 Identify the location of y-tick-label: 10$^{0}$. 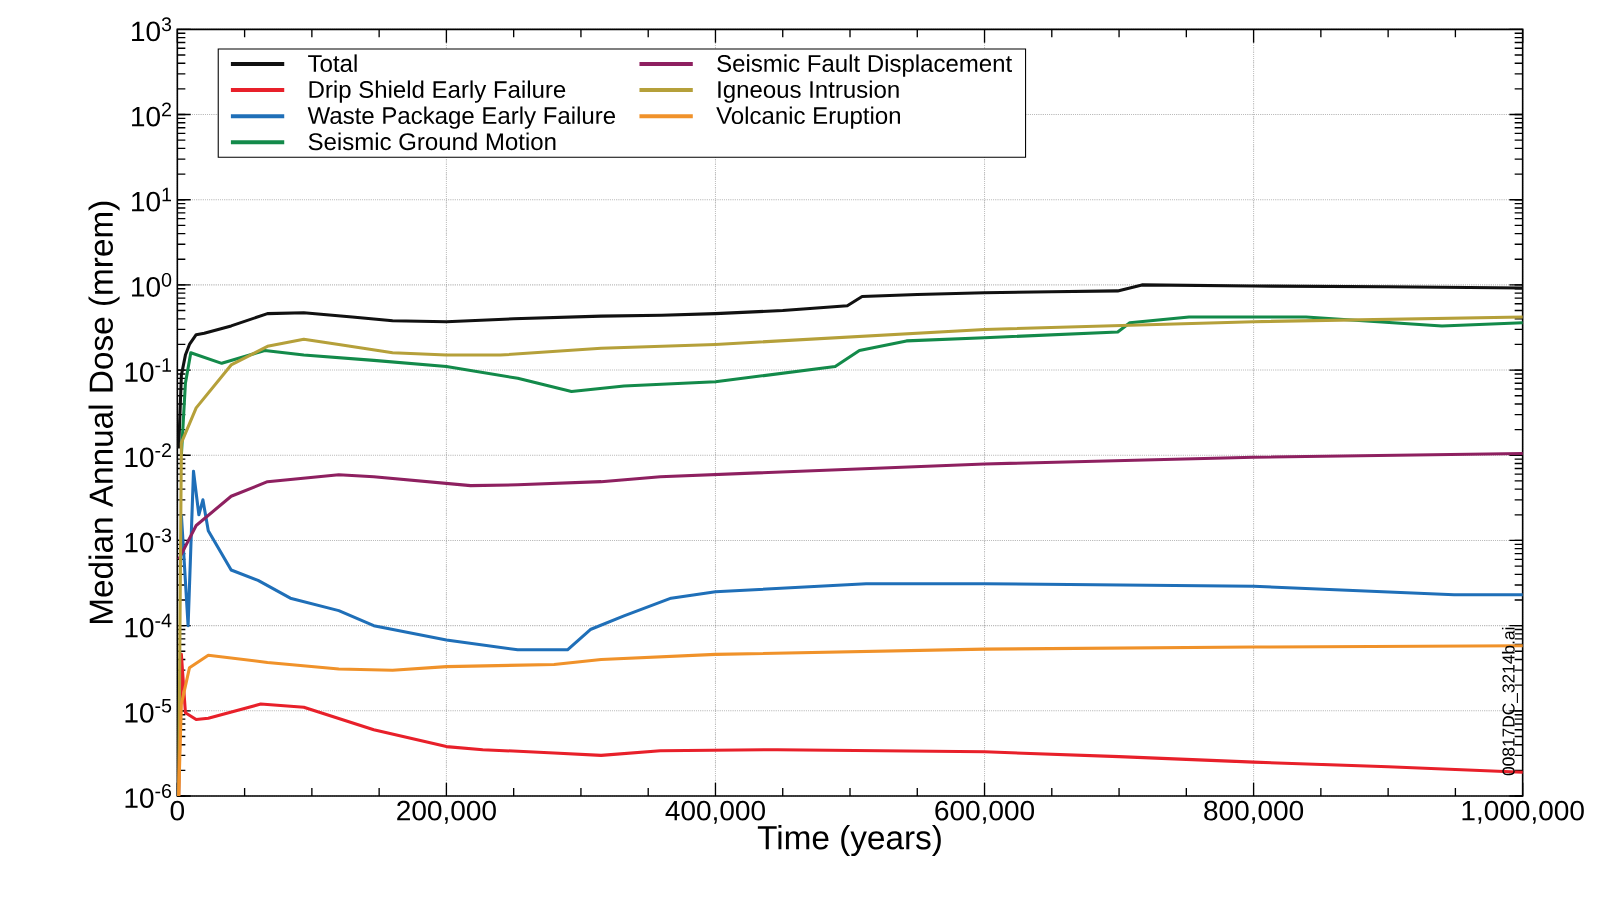
(152, 284).